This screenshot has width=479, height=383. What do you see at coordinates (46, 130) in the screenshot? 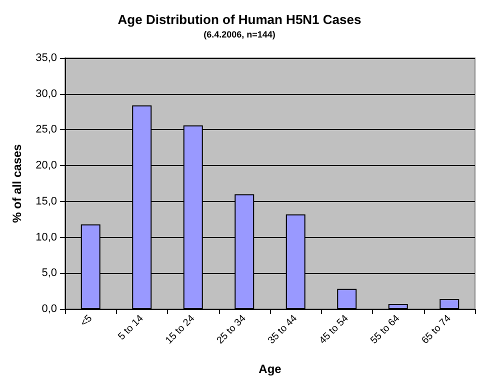
I see `y-tick-label: 25,0` at bounding box center [46, 130].